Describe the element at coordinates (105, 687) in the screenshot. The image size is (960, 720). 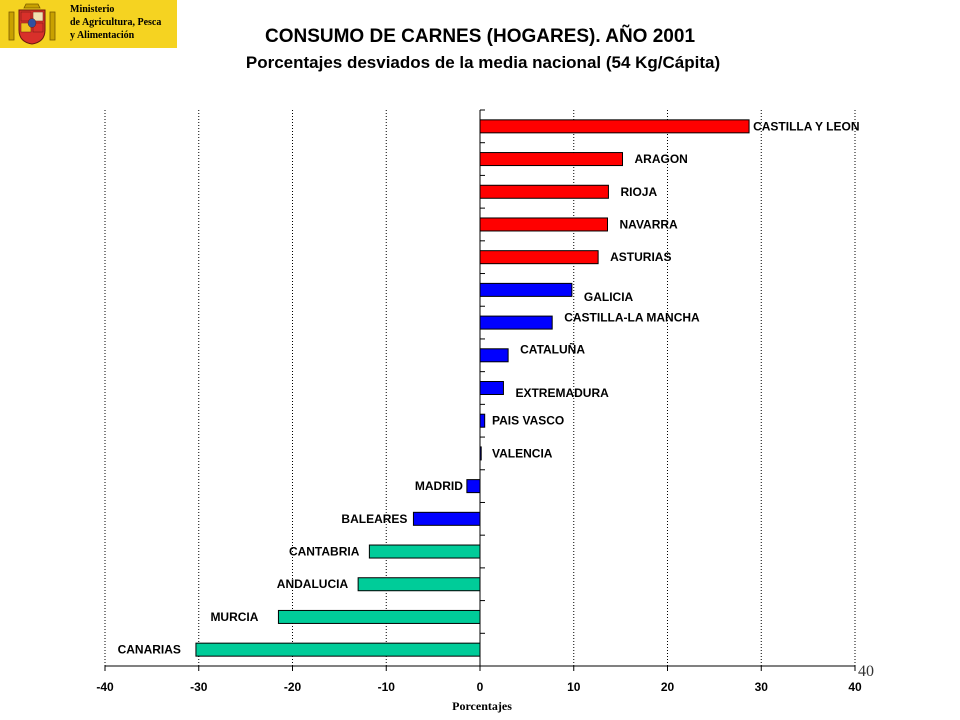
I see `x-tick-label: -40` at that location.